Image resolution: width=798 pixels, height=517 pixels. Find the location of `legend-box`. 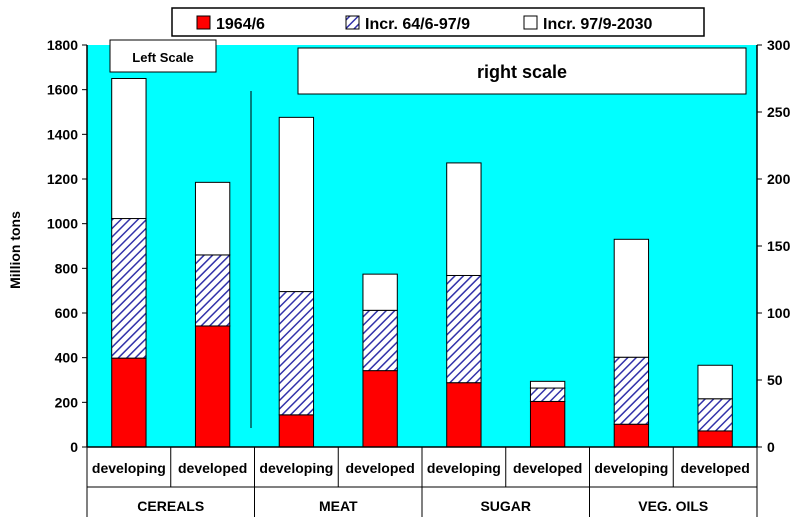

legend-box is located at coordinates (438, 22).